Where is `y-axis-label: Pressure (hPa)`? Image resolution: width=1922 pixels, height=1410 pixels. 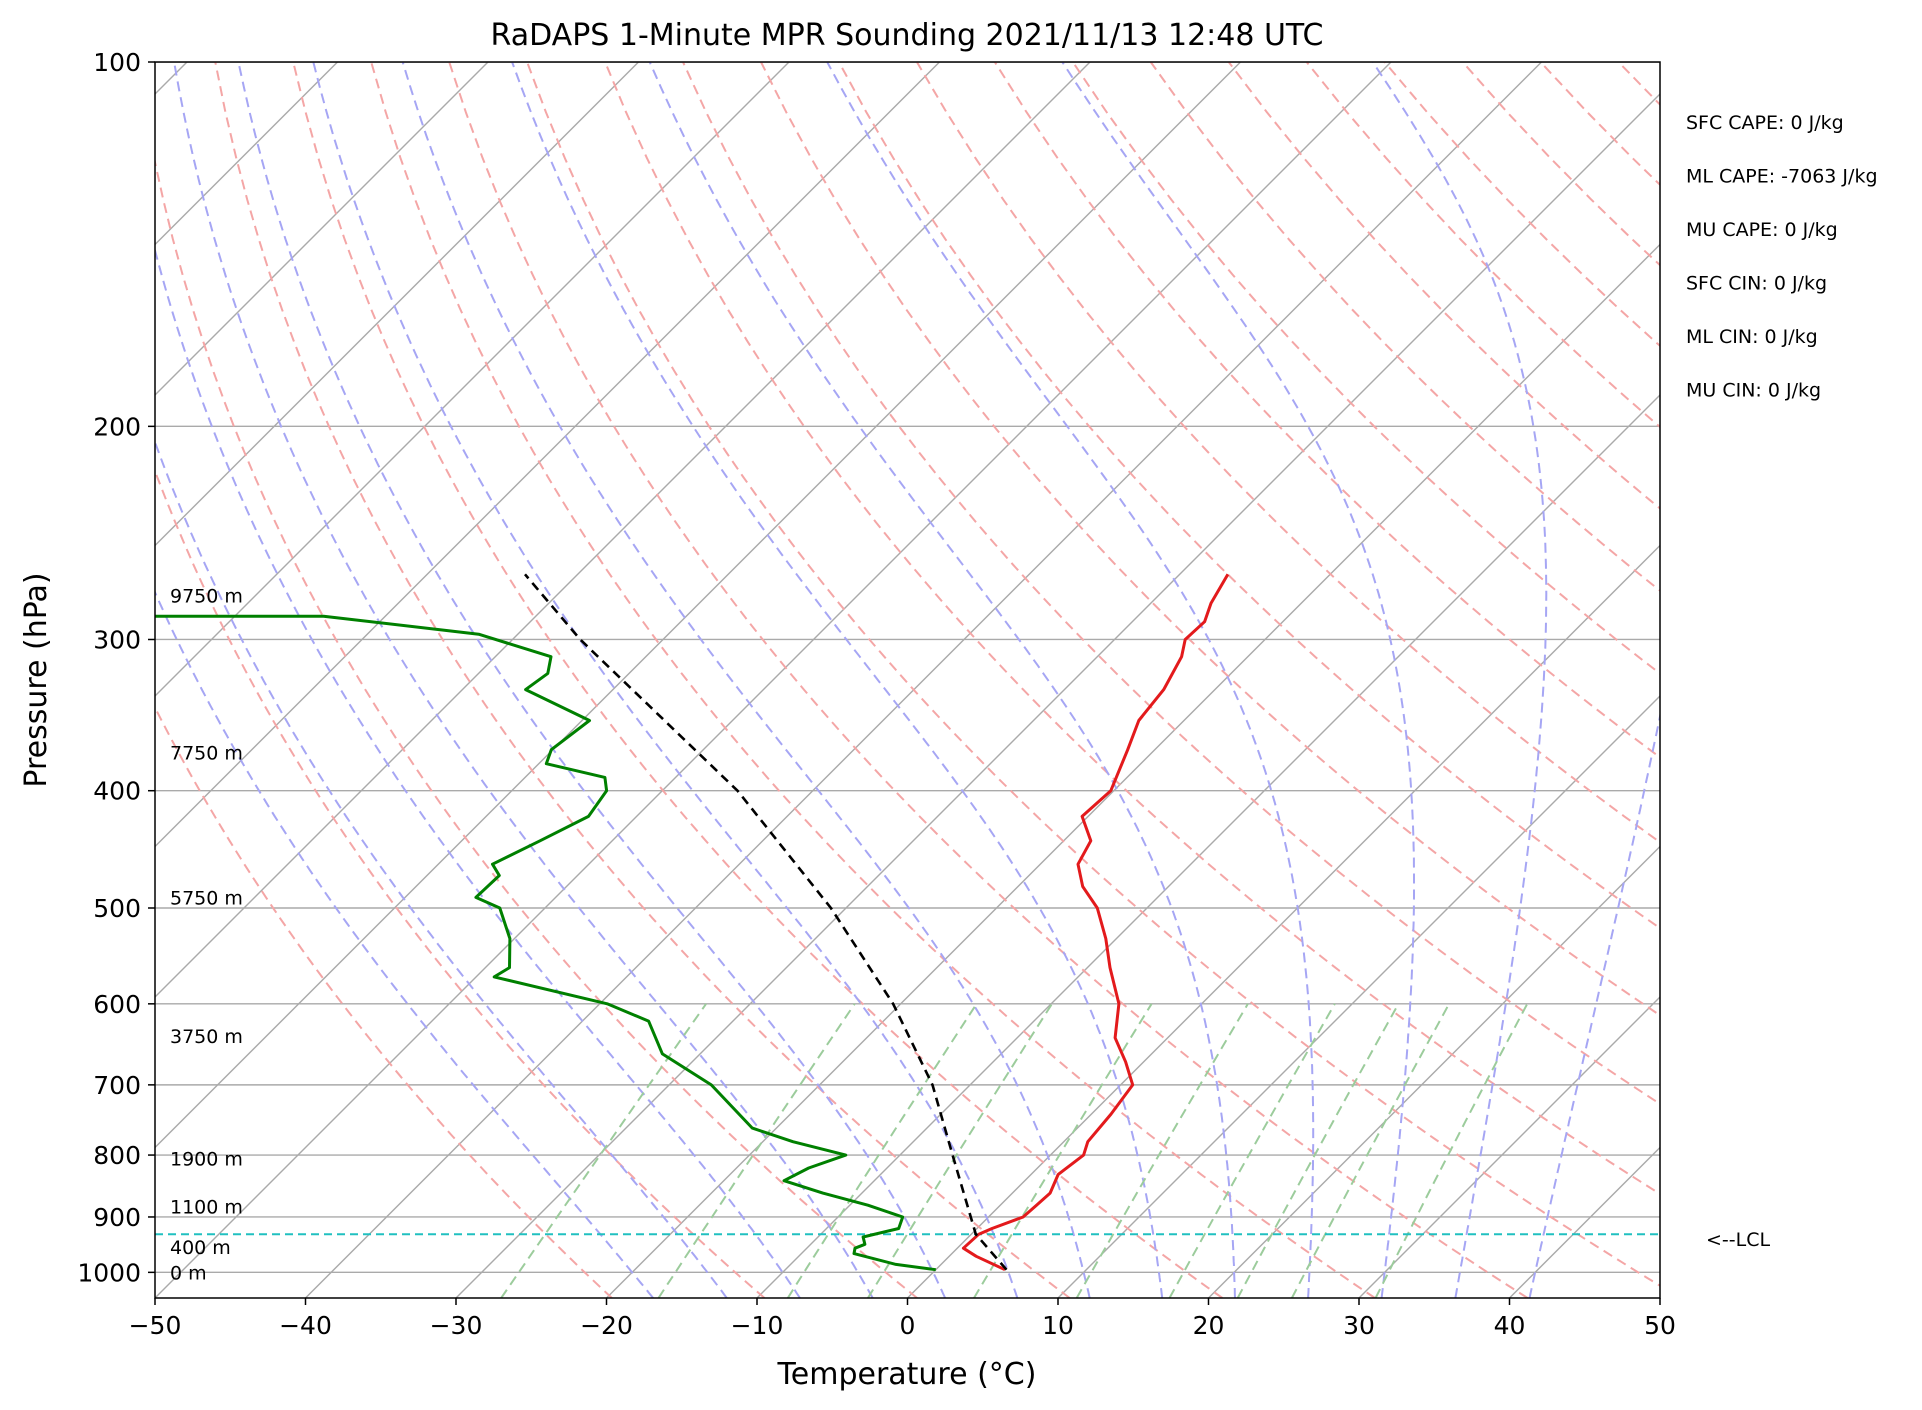 y-axis-label: Pressure (hPa) is located at coordinates (36, 679).